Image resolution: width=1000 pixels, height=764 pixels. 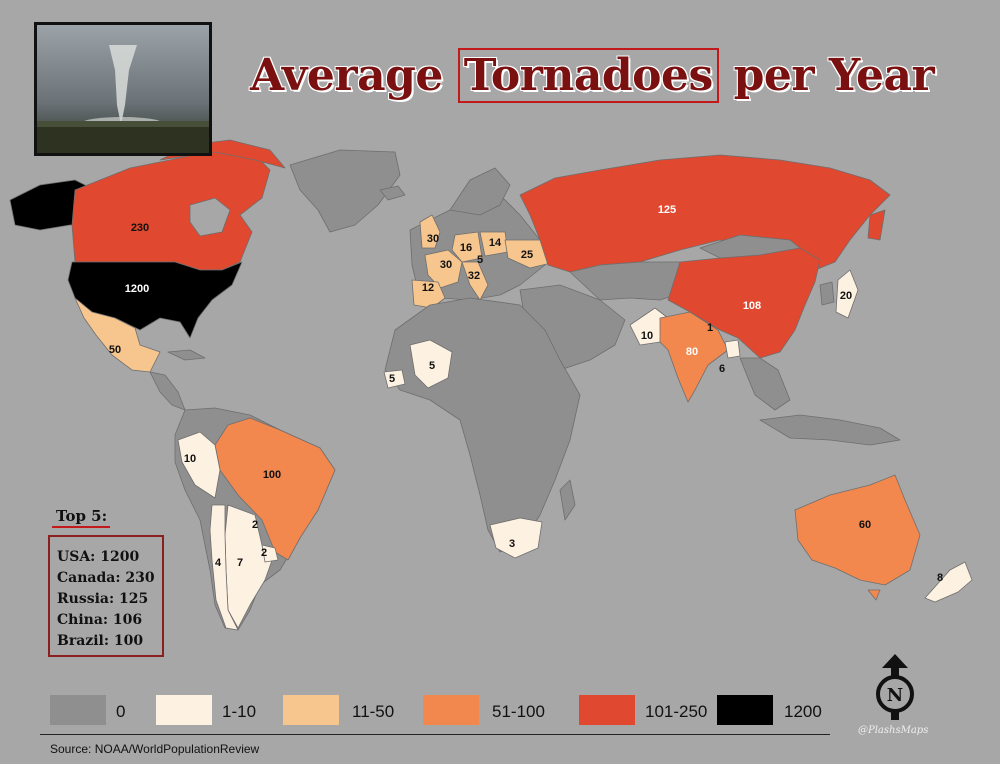 What do you see at coordinates (647, 336) in the screenshot?
I see `label-pakistan: 10` at bounding box center [647, 336].